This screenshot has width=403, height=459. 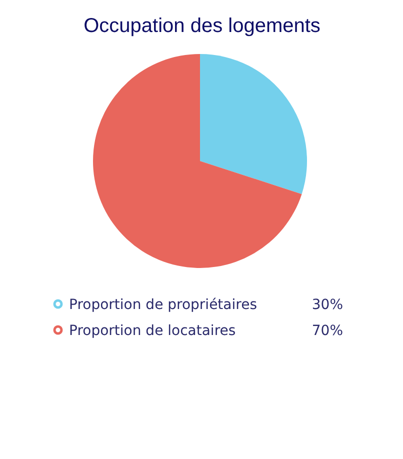 What do you see at coordinates (152, 331) in the screenshot?
I see `legend-label: Proportion de locataires` at bounding box center [152, 331].